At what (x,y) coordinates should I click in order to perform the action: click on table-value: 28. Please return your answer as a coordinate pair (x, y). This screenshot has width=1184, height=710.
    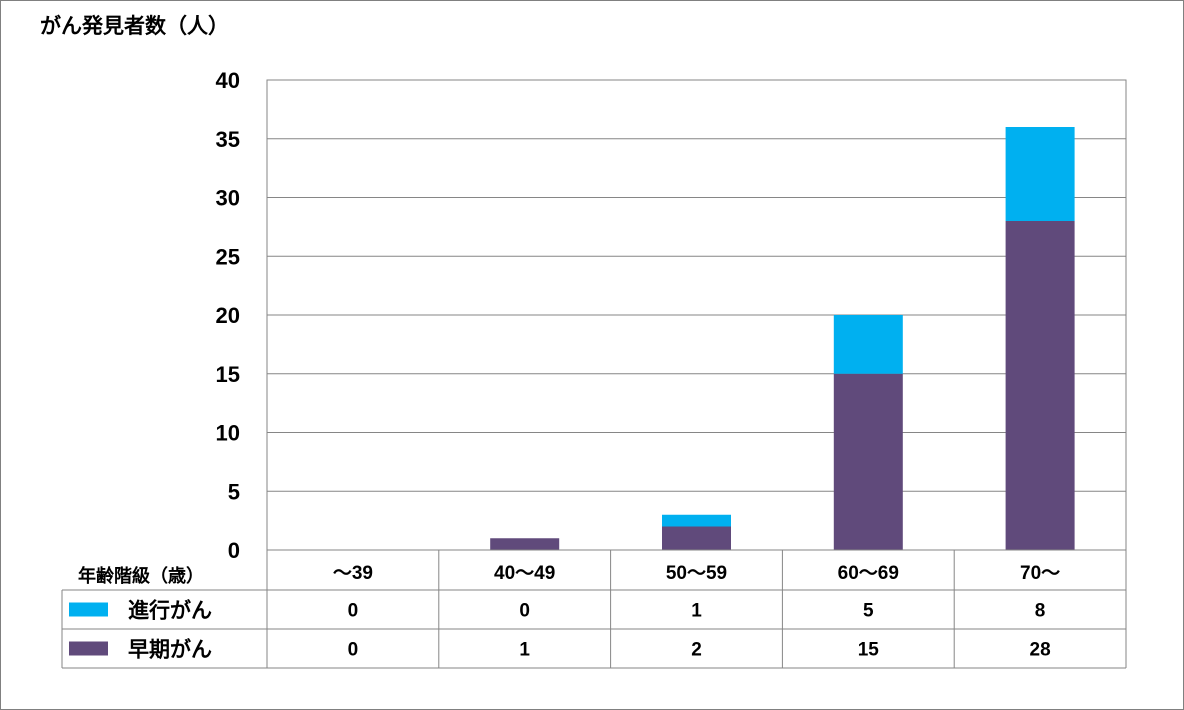
    Looking at the image, I should click on (1040, 650).